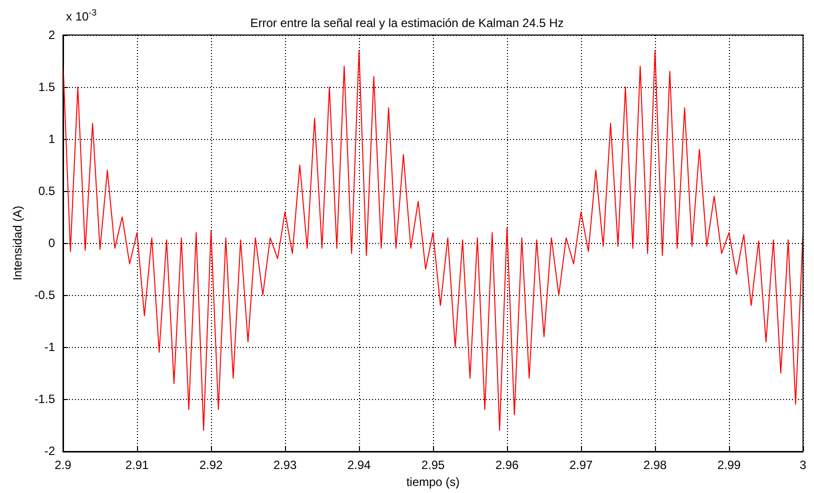 The image size is (814, 493). Describe the element at coordinates (50, 347) in the screenshot. I see `y-tick-label: -1` at that location.